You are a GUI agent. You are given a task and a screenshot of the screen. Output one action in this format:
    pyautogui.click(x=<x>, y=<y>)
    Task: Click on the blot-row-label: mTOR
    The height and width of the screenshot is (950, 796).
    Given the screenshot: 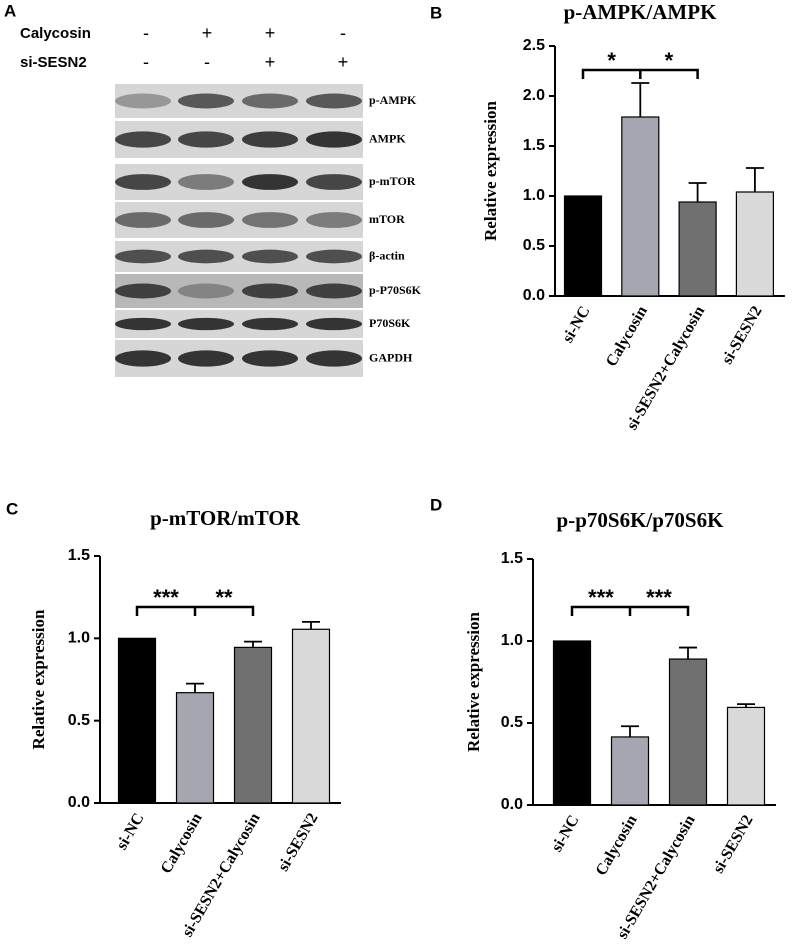 What is the action you would take?
    pyautogui.click(x=387, y=219)
    